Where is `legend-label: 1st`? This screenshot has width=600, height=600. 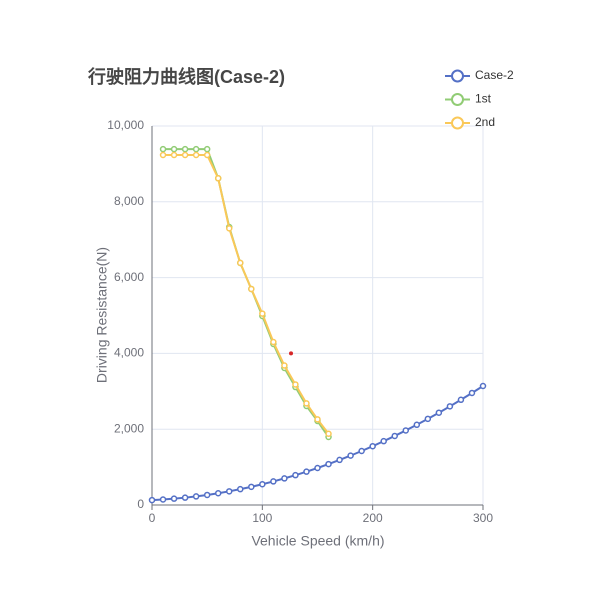 legend-label: 1st is located at coordinates (483, 99).